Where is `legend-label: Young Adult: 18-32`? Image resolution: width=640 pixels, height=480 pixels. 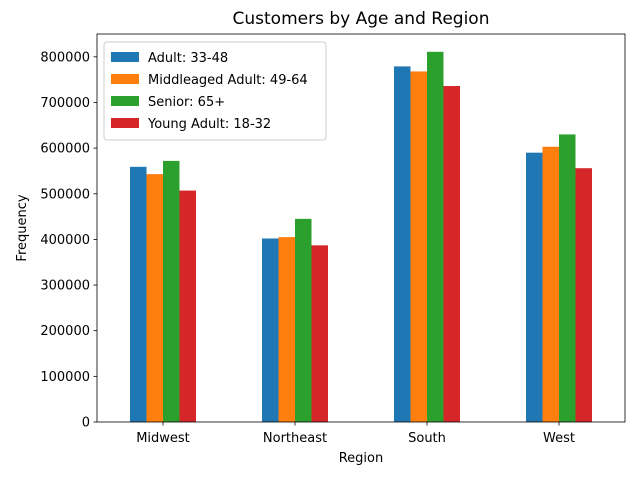
legend-label: Young Adult: 18-32 is located at coordinates (209, 124).